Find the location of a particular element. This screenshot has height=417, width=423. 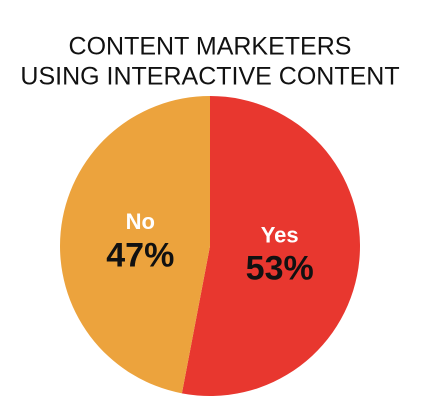

slice-value-label: 53% is located at coordinates (280, 269).